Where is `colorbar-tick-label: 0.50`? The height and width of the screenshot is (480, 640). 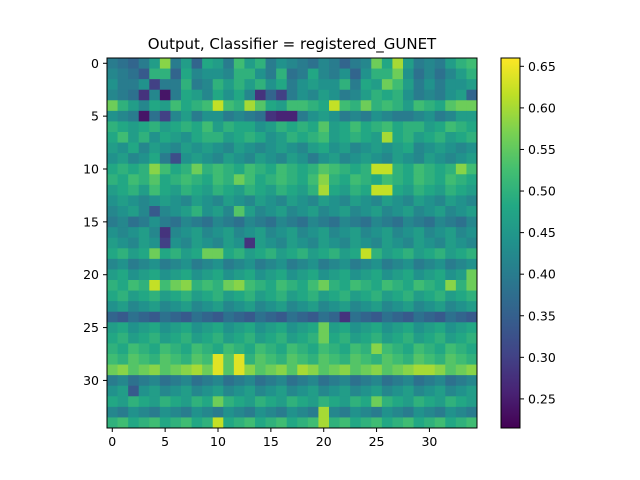
colorbar-tick-label: 0.50 is located at coordinates (542, 191).